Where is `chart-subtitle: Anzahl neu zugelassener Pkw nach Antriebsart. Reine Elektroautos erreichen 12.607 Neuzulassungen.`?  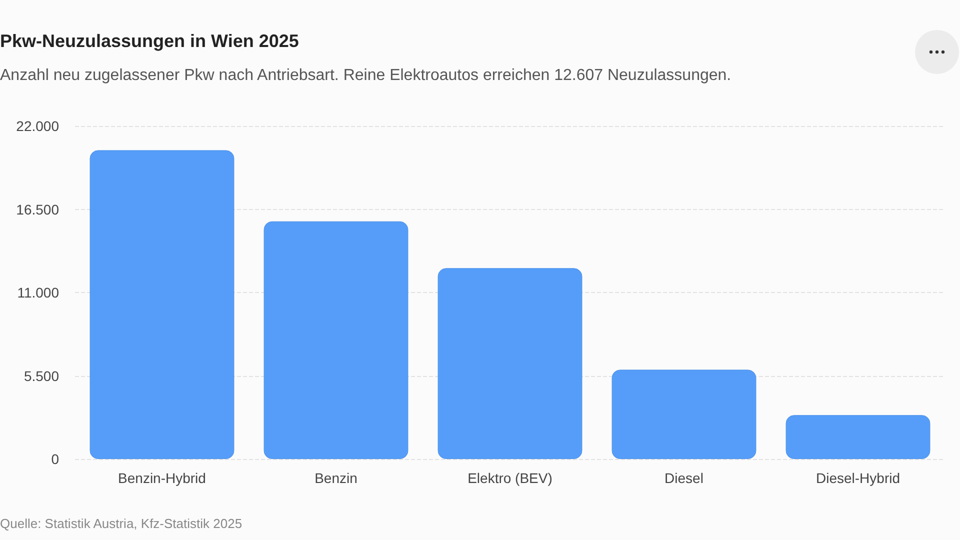 chart-subtitle: Anzahl neu zugelassener Pkw nach Antriebsart. Reine Elektroautos erreichen 12.607 Neuzulassungen. is located at coordinates (366, 76).